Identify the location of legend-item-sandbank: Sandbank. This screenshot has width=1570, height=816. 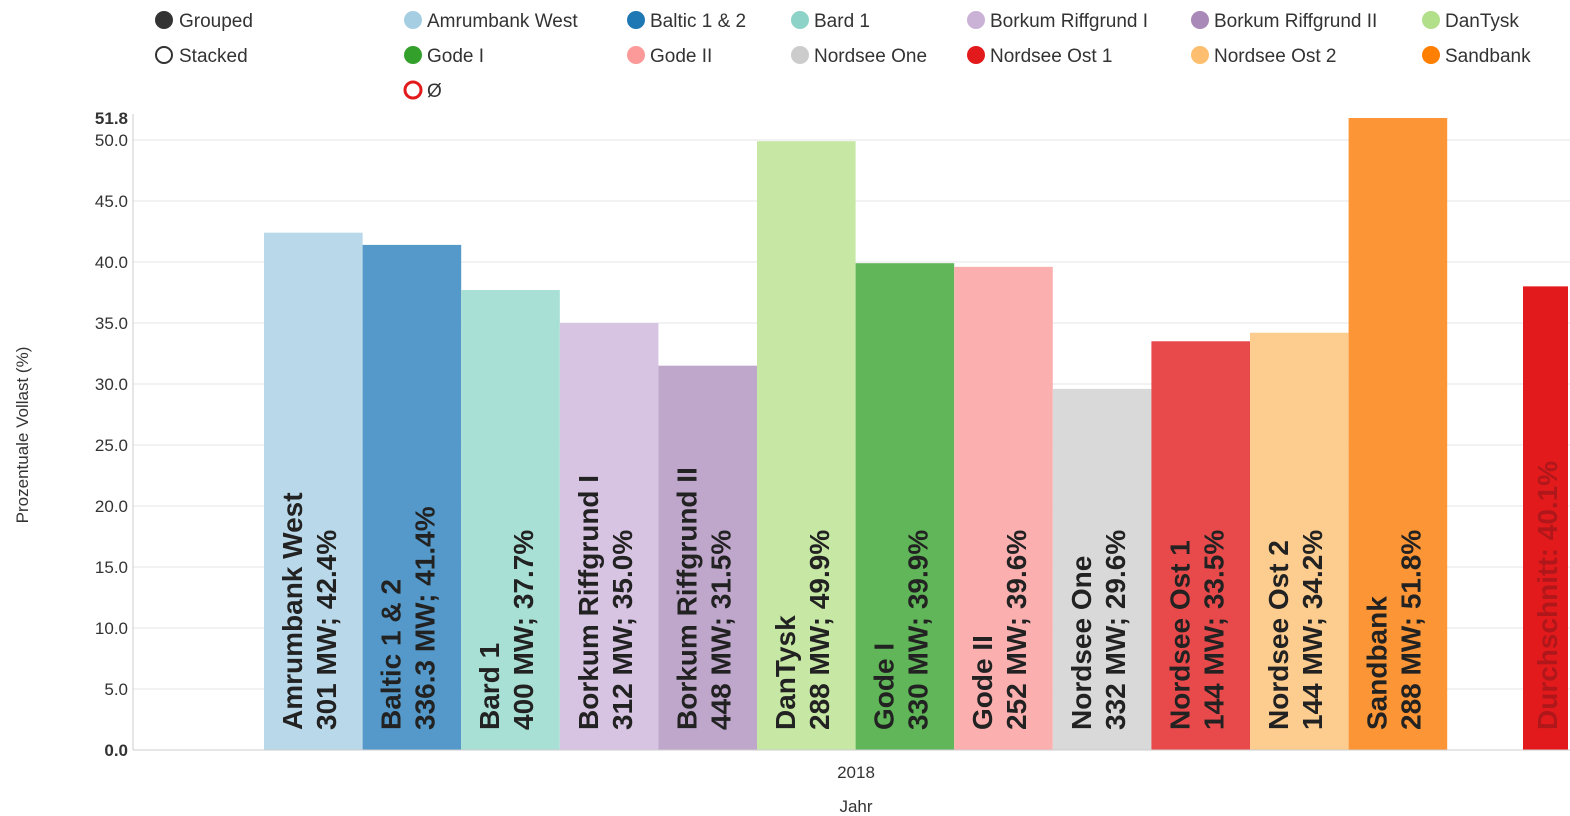
(1476, 56).